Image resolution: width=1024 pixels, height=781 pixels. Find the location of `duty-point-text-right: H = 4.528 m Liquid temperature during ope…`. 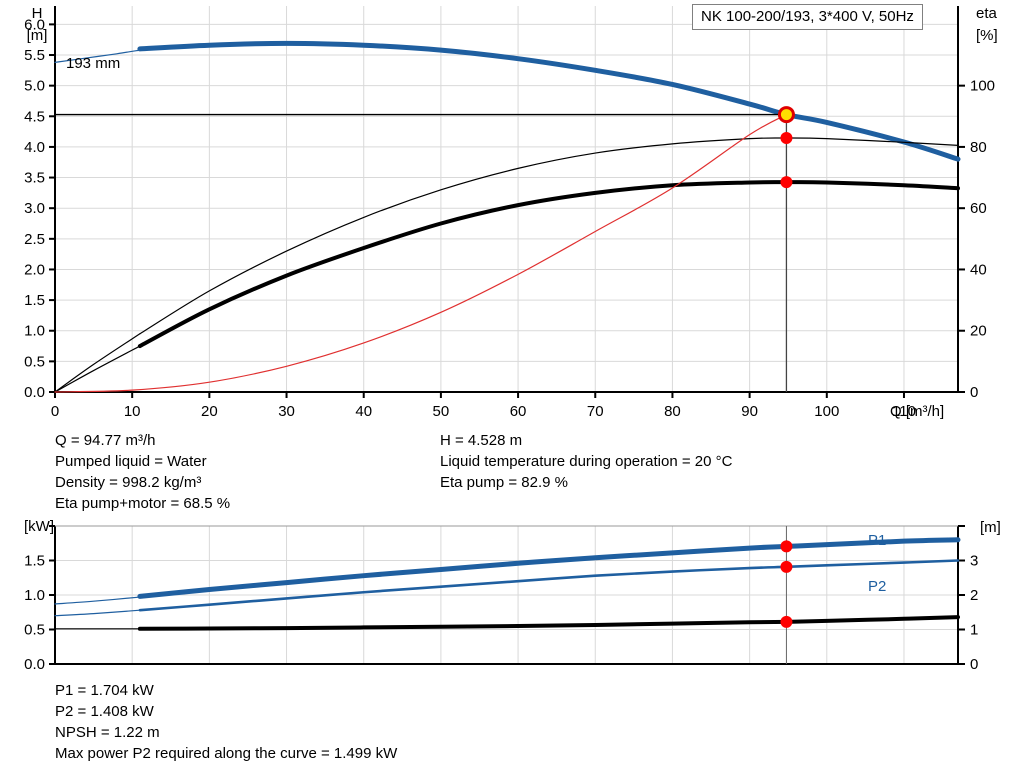

duty-point-text-right: H = 4.528 m Liquid temperature during ope… is located at coordinates (586, 461).